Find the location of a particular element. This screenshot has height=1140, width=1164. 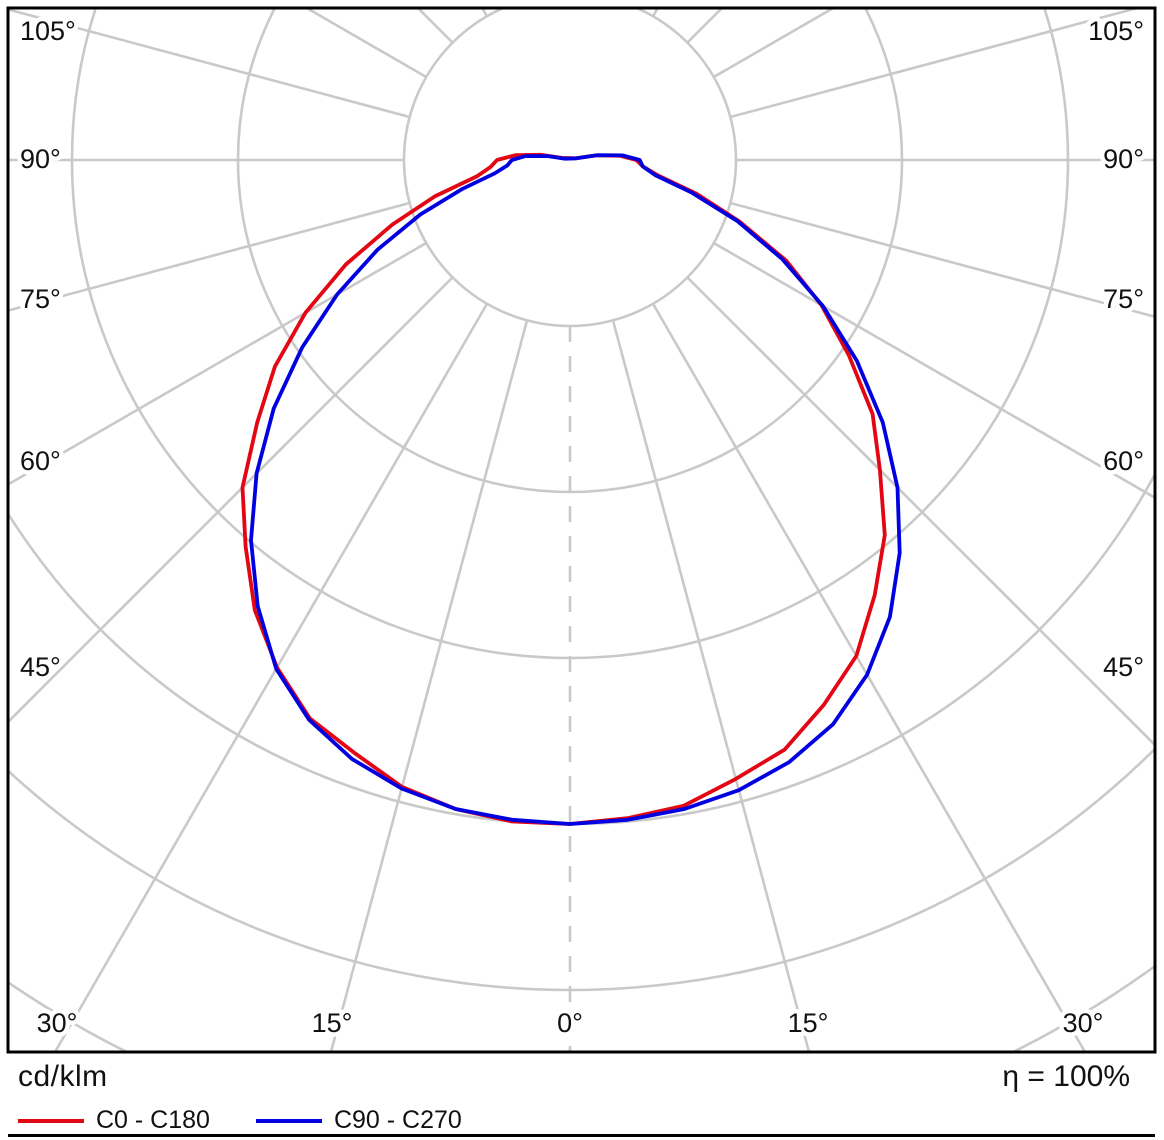

footer-top-row: cd/klm η = 100% is located at coordinates (582, 1074).